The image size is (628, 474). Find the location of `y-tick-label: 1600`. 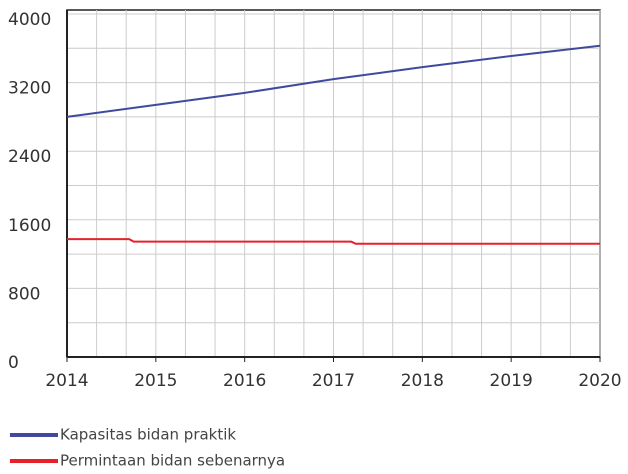

y-tick-label: 1600 is located at coordinates (29, 226).